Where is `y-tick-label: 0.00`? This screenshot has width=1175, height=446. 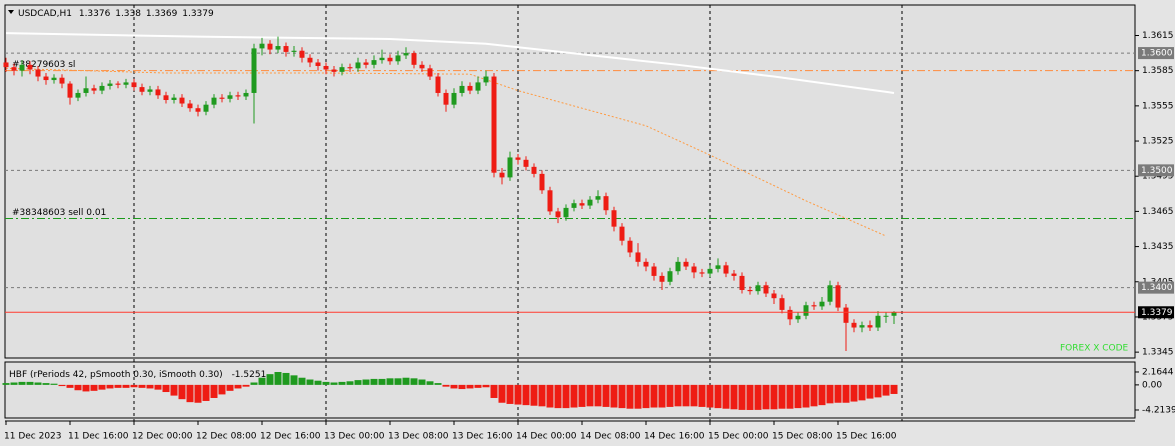
y-tick-label: 0.00 is located at coordinates (1152, 385).